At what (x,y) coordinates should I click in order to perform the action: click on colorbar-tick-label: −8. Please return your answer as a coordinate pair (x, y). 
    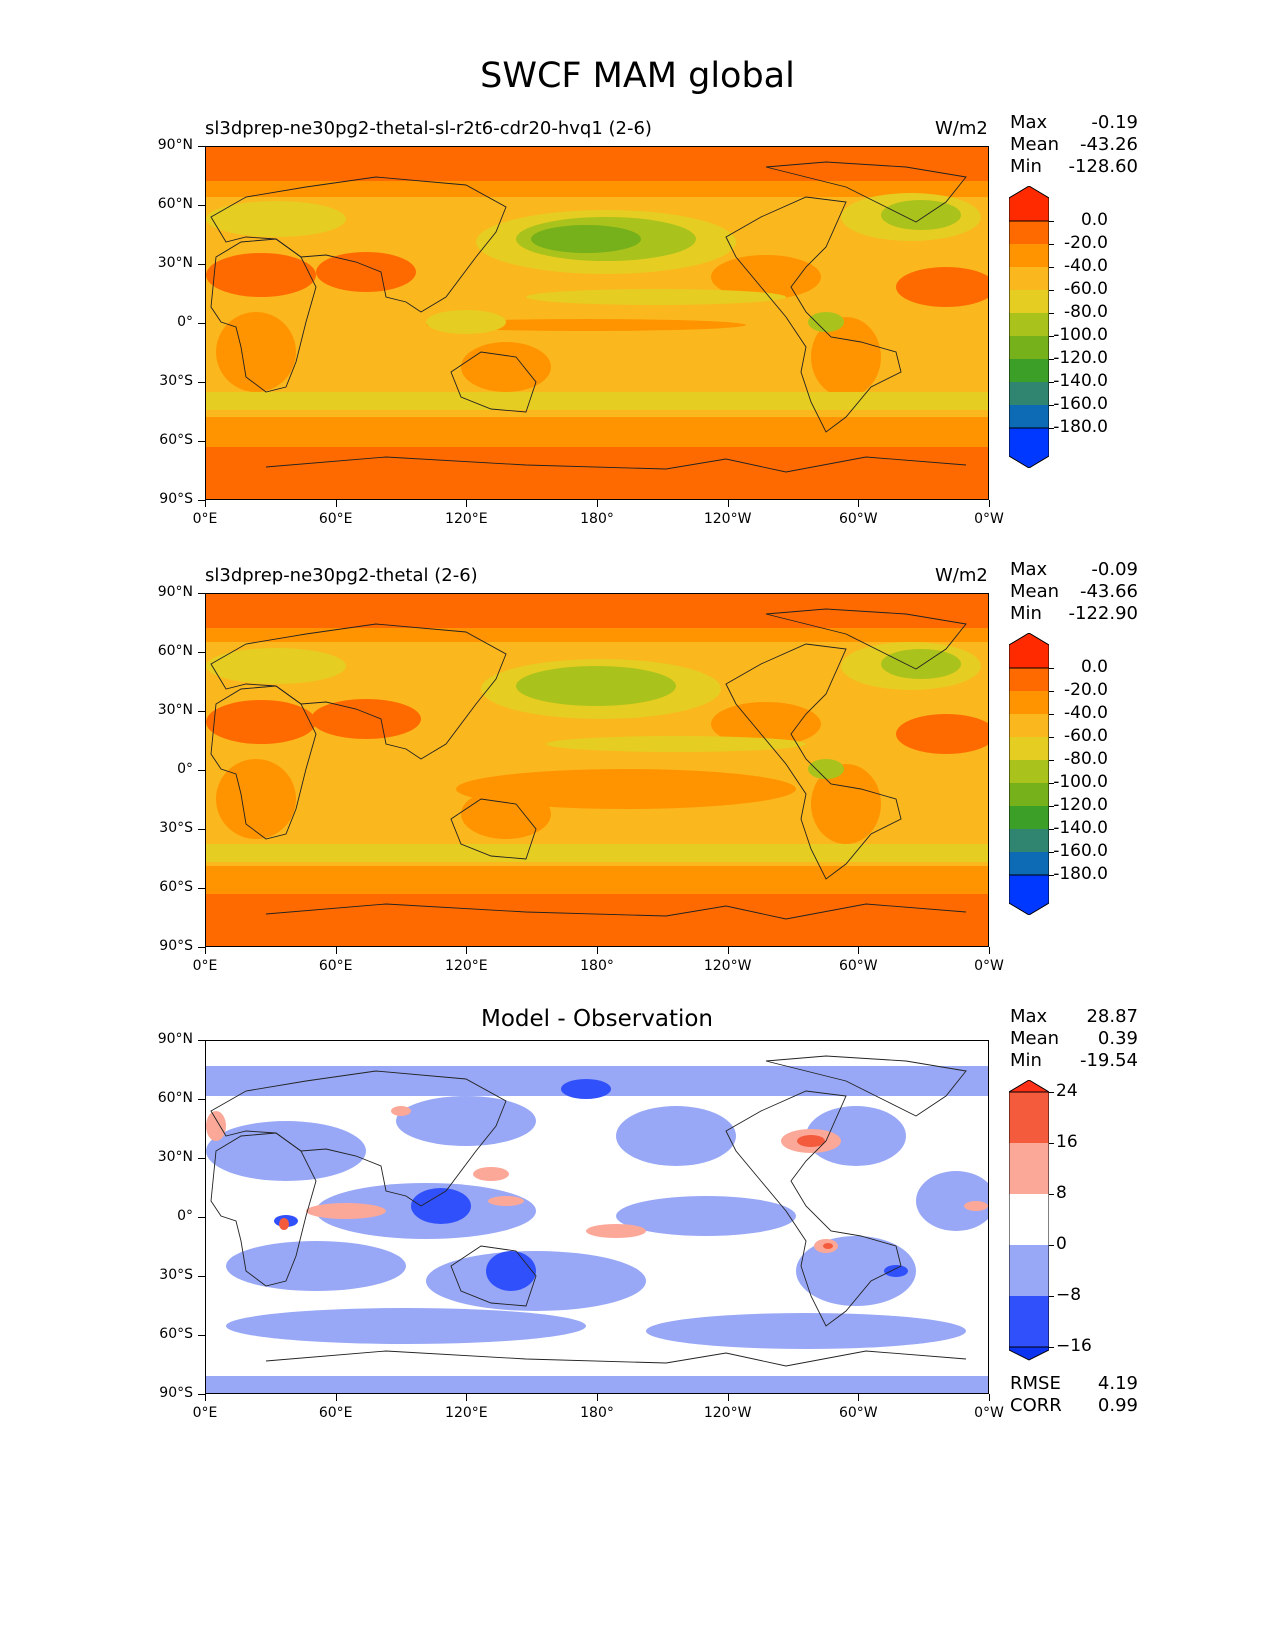
    Looking at the image, I should click on (1069, 1295).